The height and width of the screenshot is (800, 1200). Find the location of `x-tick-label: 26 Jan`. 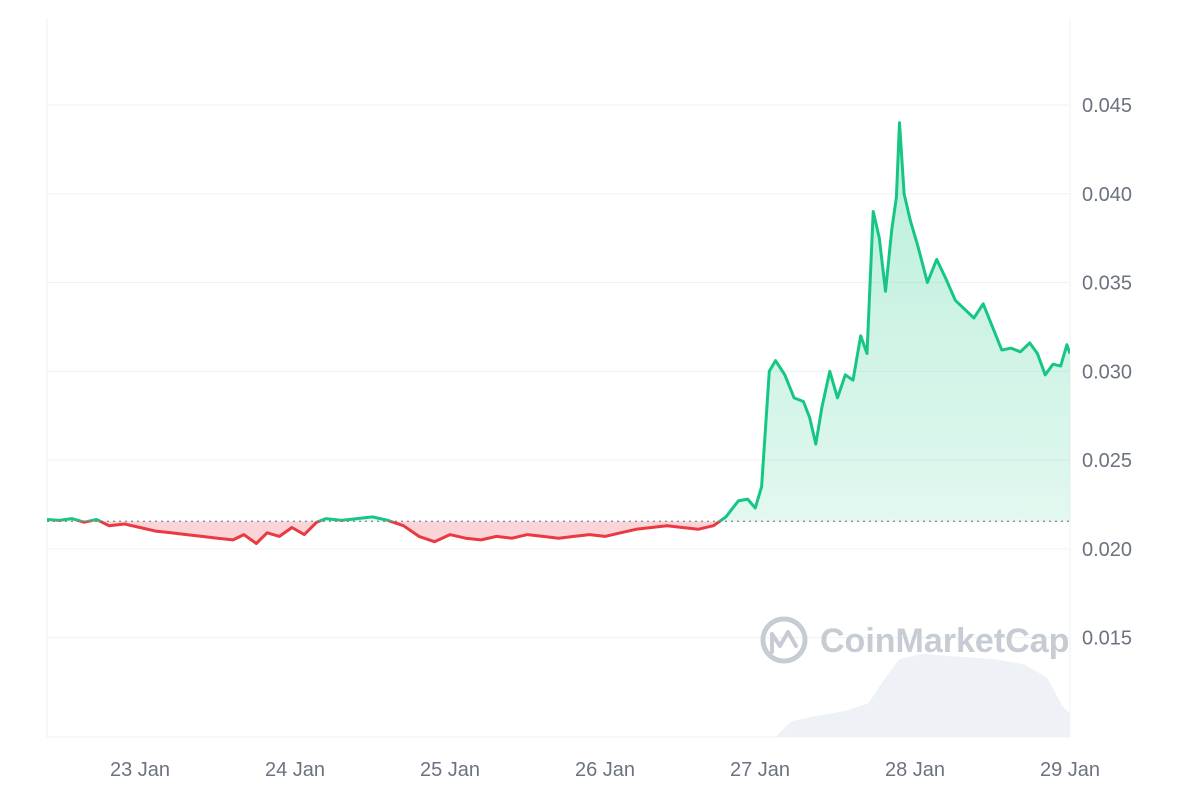

x-tick-label: 26 Jan is located at coordinates (605, 770).